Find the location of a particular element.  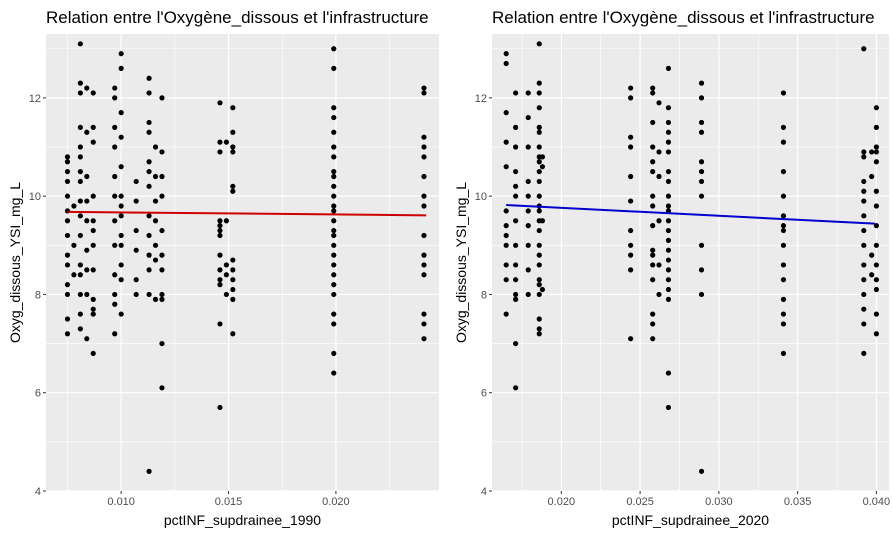

y-tick-label: 12 is located at coordinates (35, 99).